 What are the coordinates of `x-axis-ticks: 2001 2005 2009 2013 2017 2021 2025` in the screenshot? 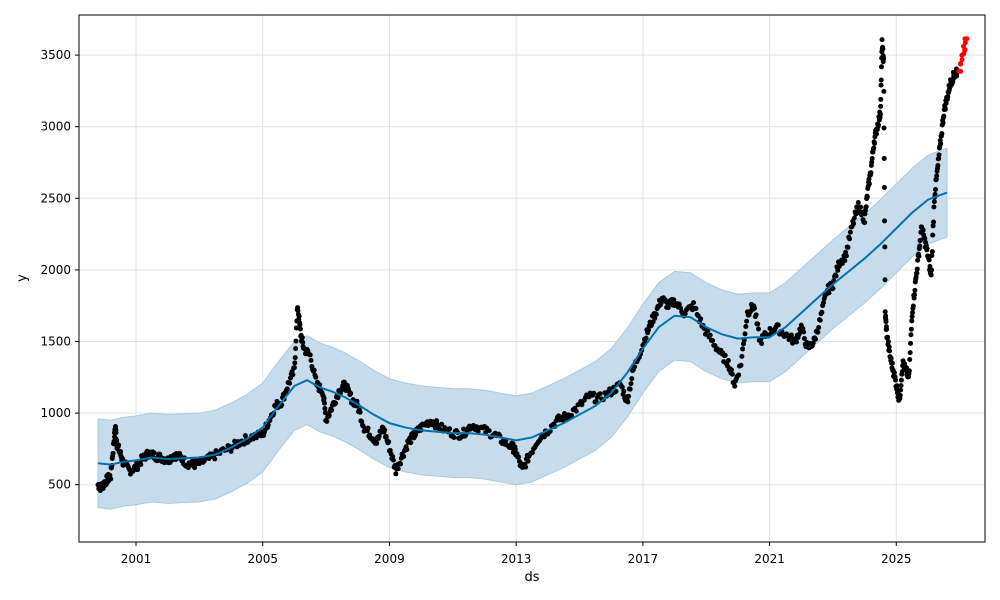 It's located at (516, 554).